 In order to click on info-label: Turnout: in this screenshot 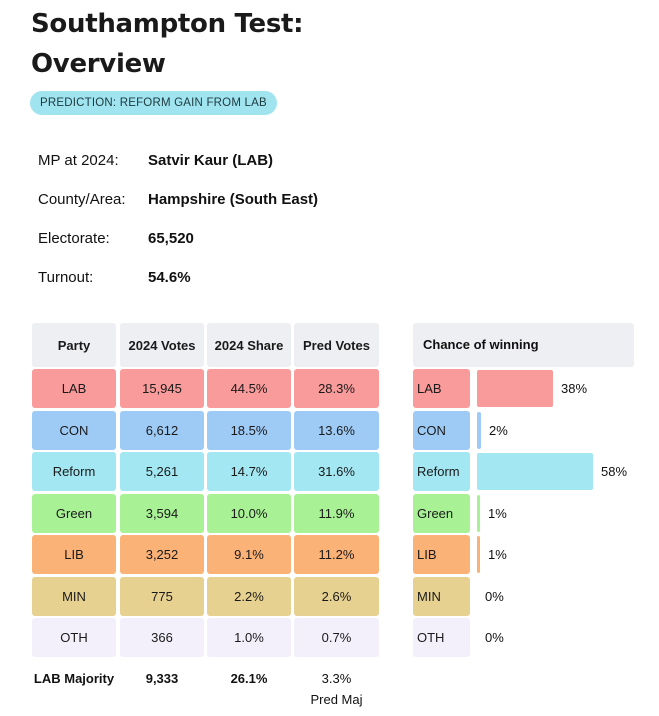, I will do `click(66, 277)`.